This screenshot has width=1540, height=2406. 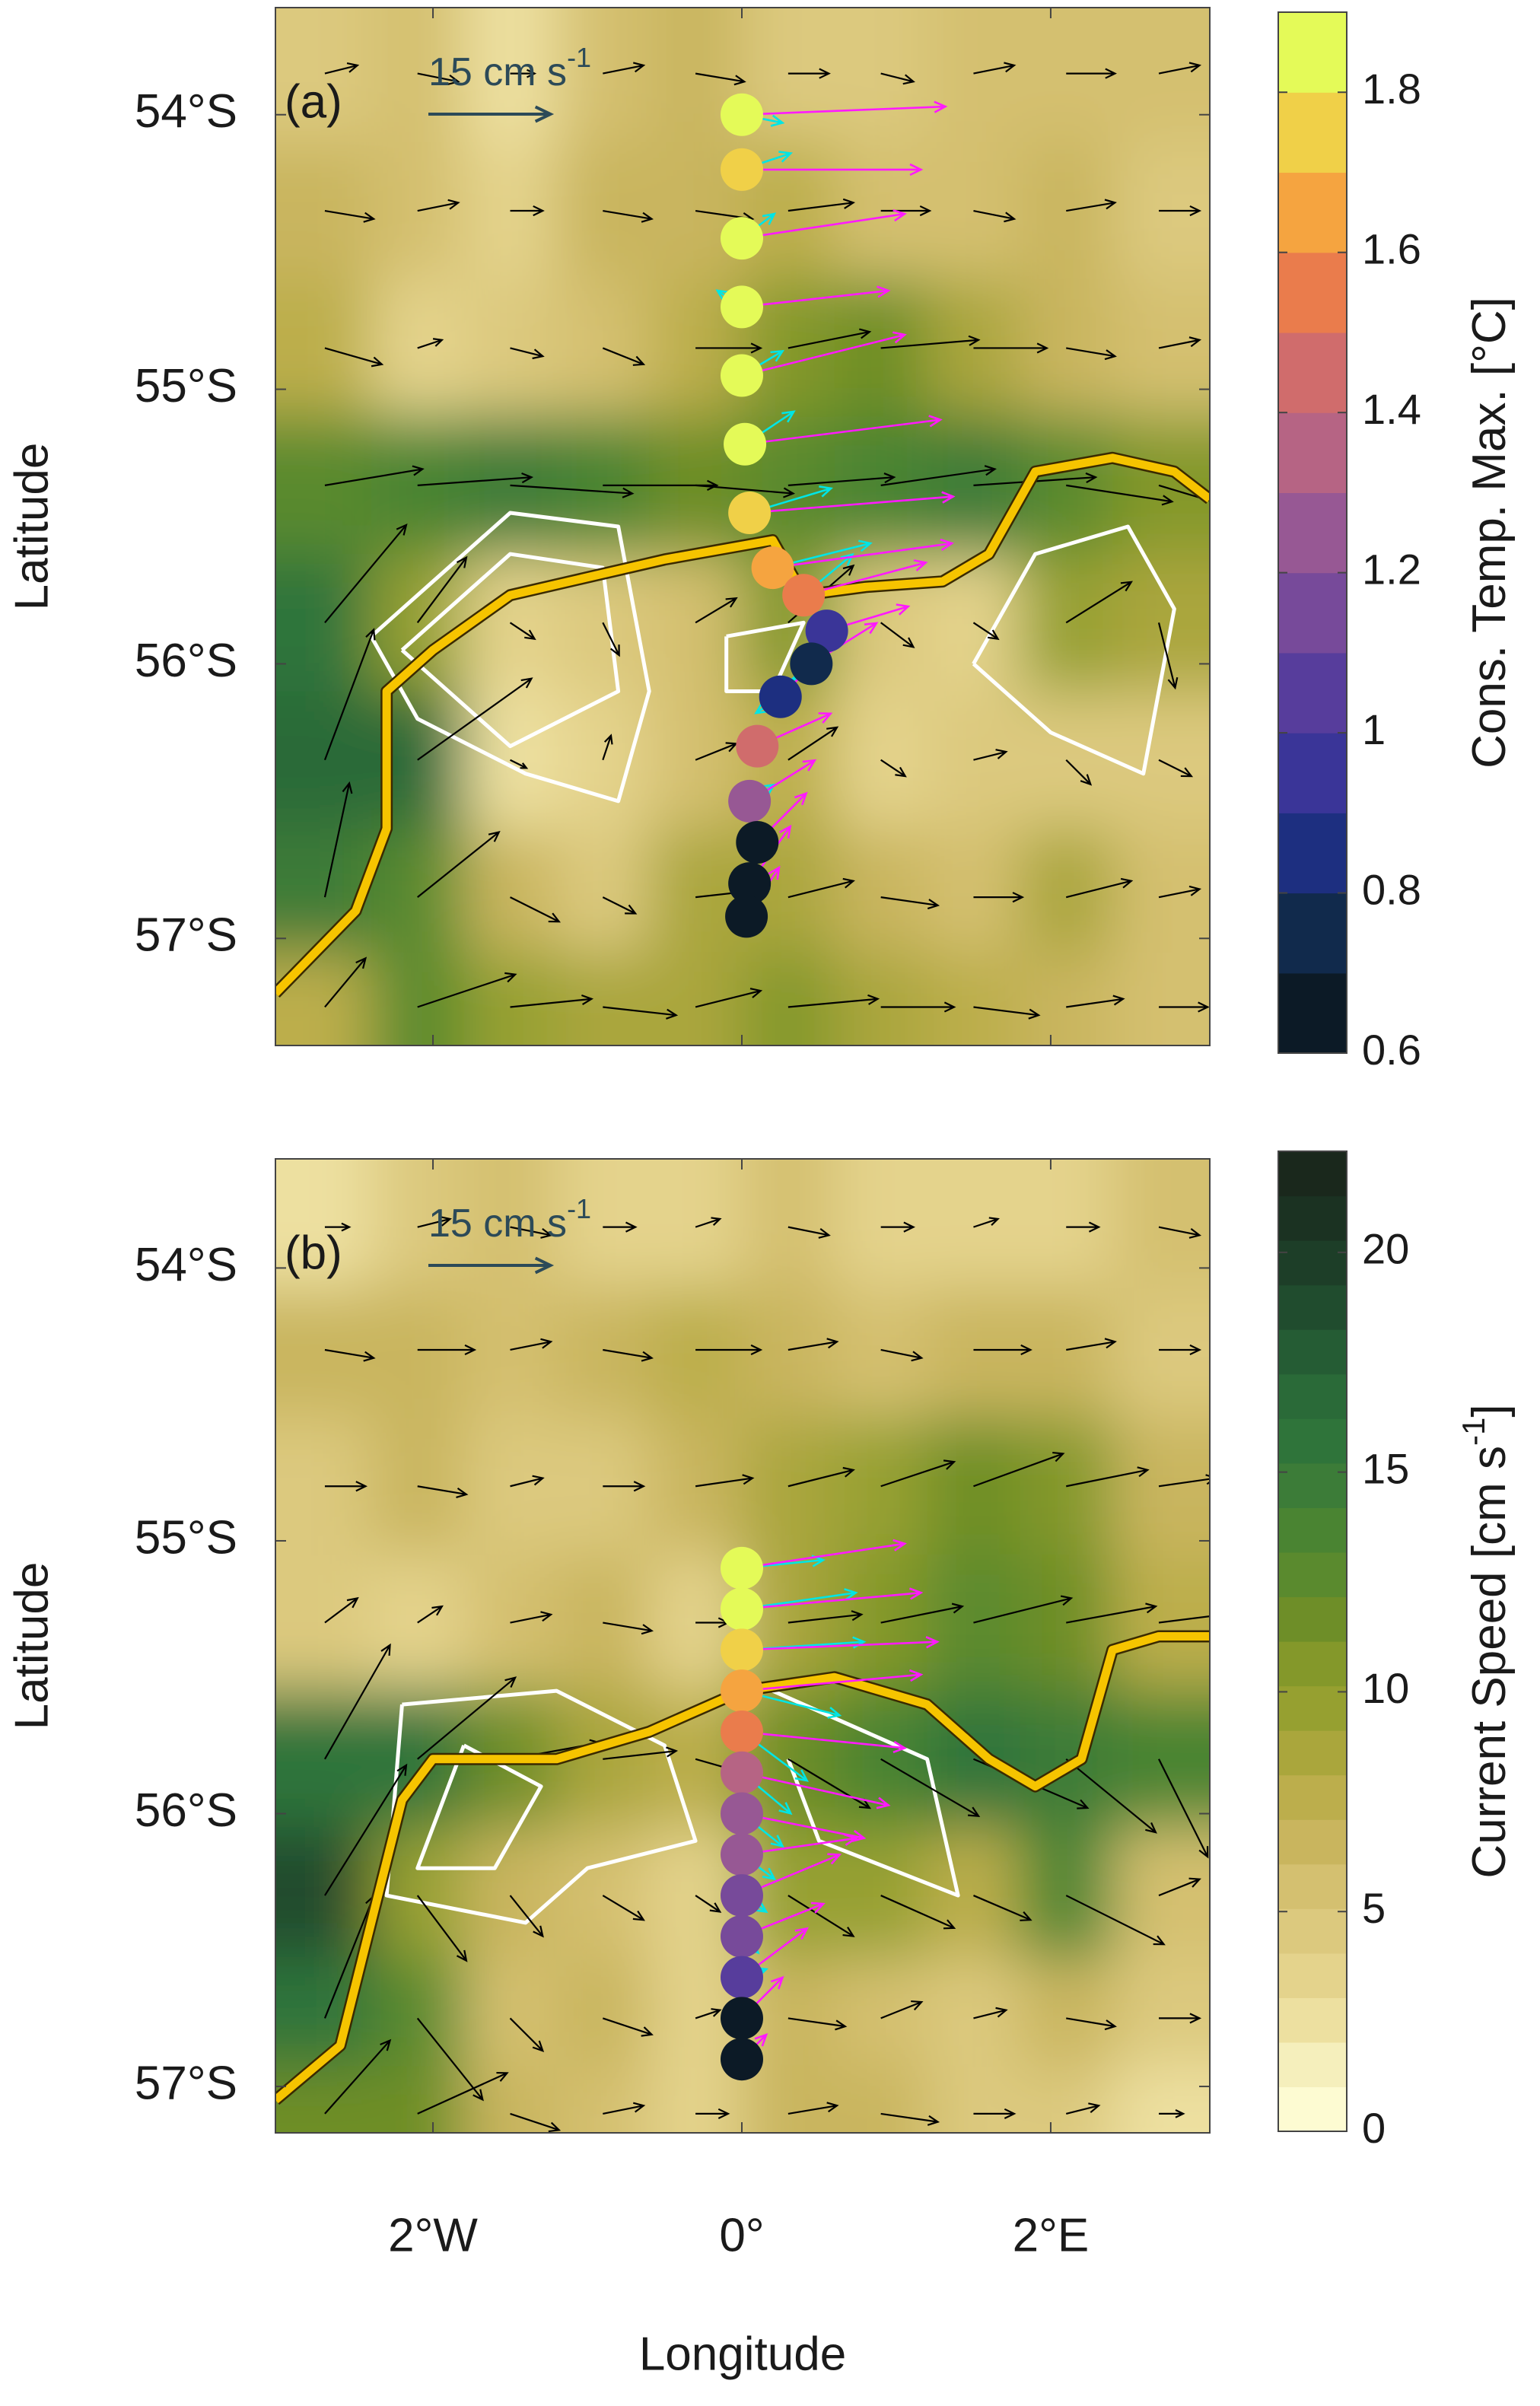 I want to click on colorbar-box, so click(x=1313, y=532).